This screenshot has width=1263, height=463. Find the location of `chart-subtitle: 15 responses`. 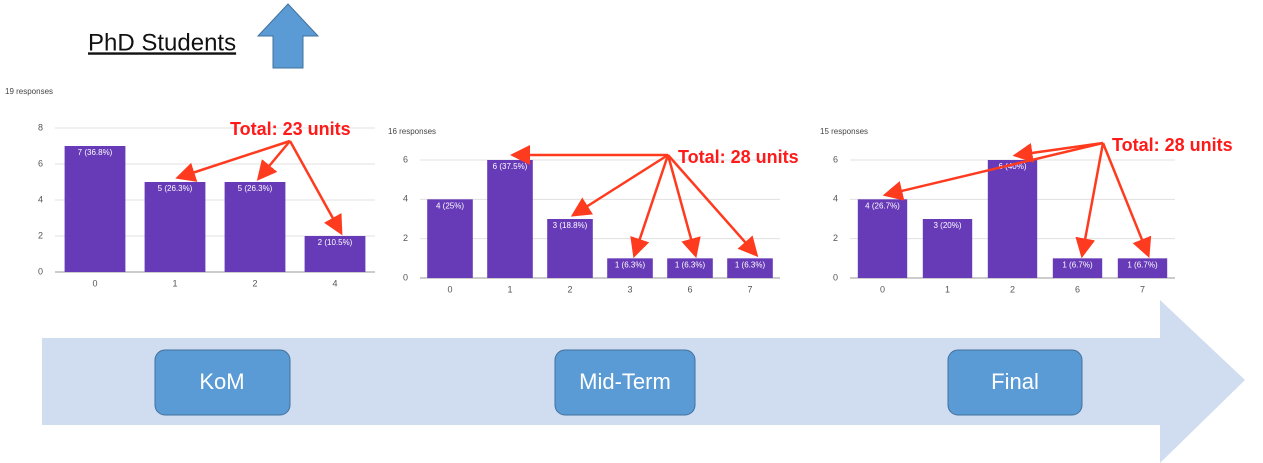

chart-subtitle: 15 responses is located at coordinates (844, 131).